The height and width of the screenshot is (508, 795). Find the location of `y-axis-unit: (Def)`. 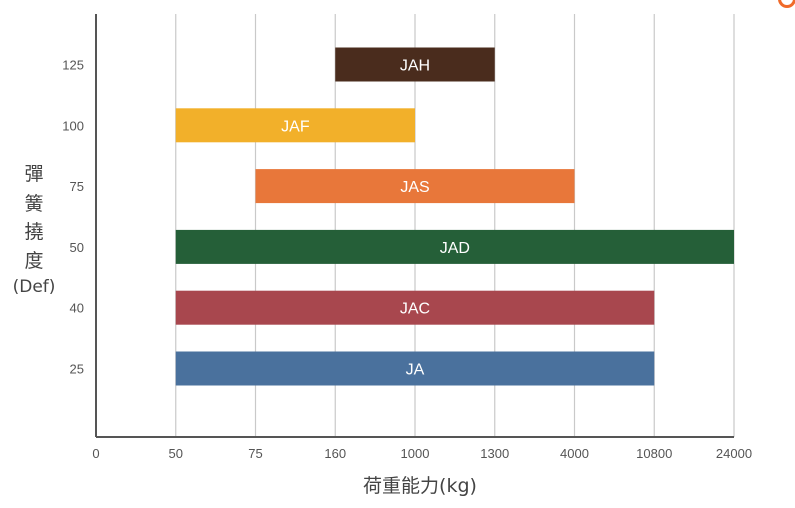

y-axis-unit: (Def) is located at coordinates (34, 287).